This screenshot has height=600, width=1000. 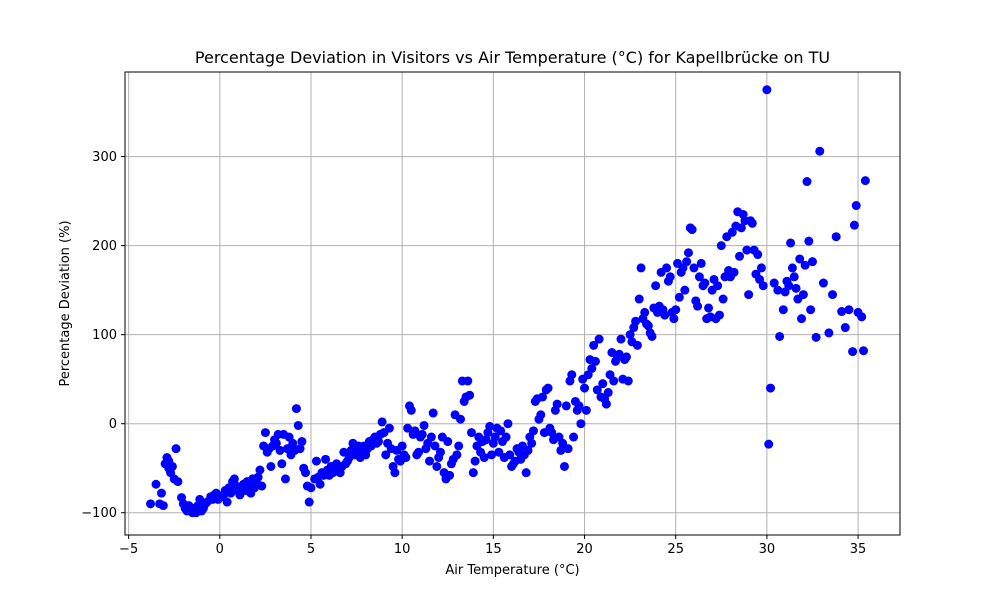 I want to click on x-tick-label: 15, so click(x=493, y=549).